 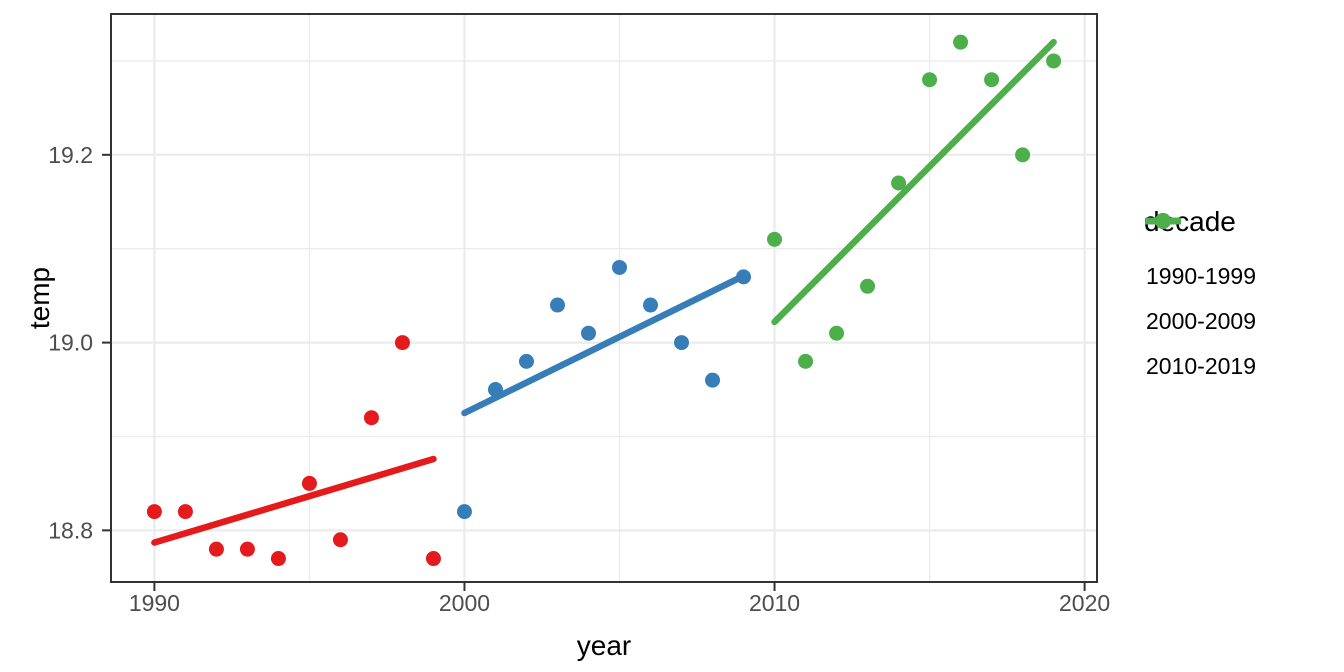 What do you see at coordinates (1201, 321) in the screenshot?
I see `legend-label: 2000-2009` at bounding box center [1201, 321].